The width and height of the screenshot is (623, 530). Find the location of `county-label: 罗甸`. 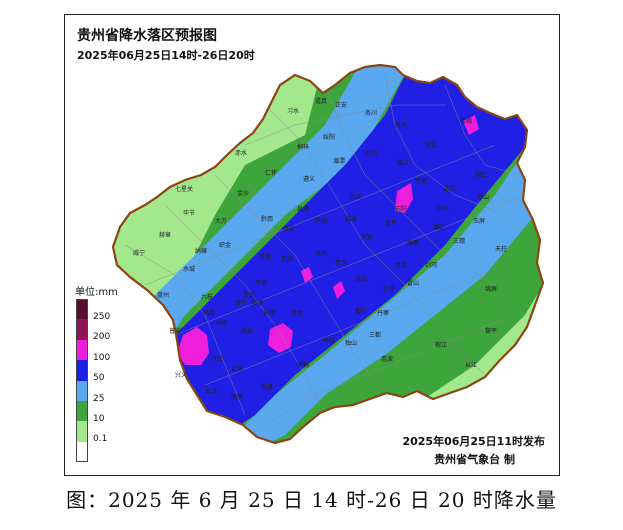

county-label: 罗甸 is located at coordinates (303, 365).